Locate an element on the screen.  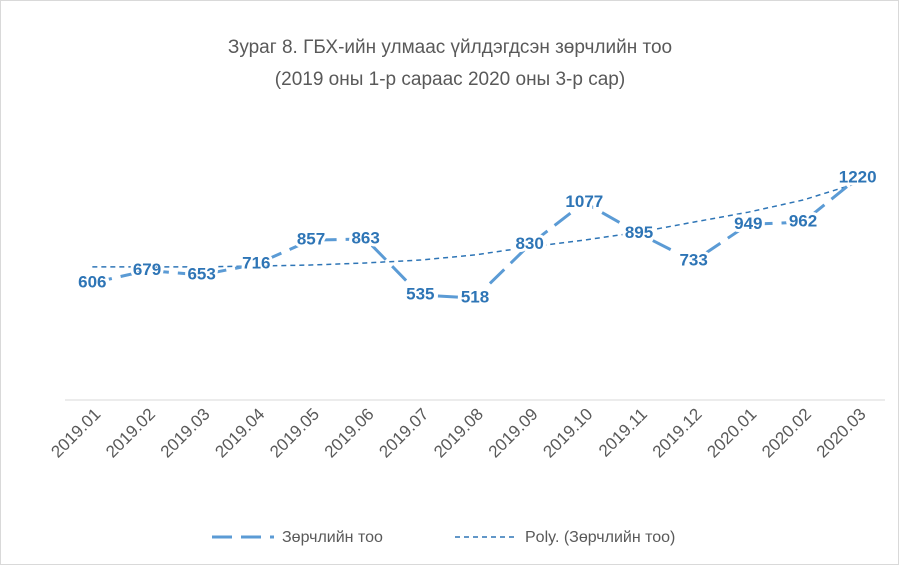
data-label: 1220 is located at coordinates (858, 176).